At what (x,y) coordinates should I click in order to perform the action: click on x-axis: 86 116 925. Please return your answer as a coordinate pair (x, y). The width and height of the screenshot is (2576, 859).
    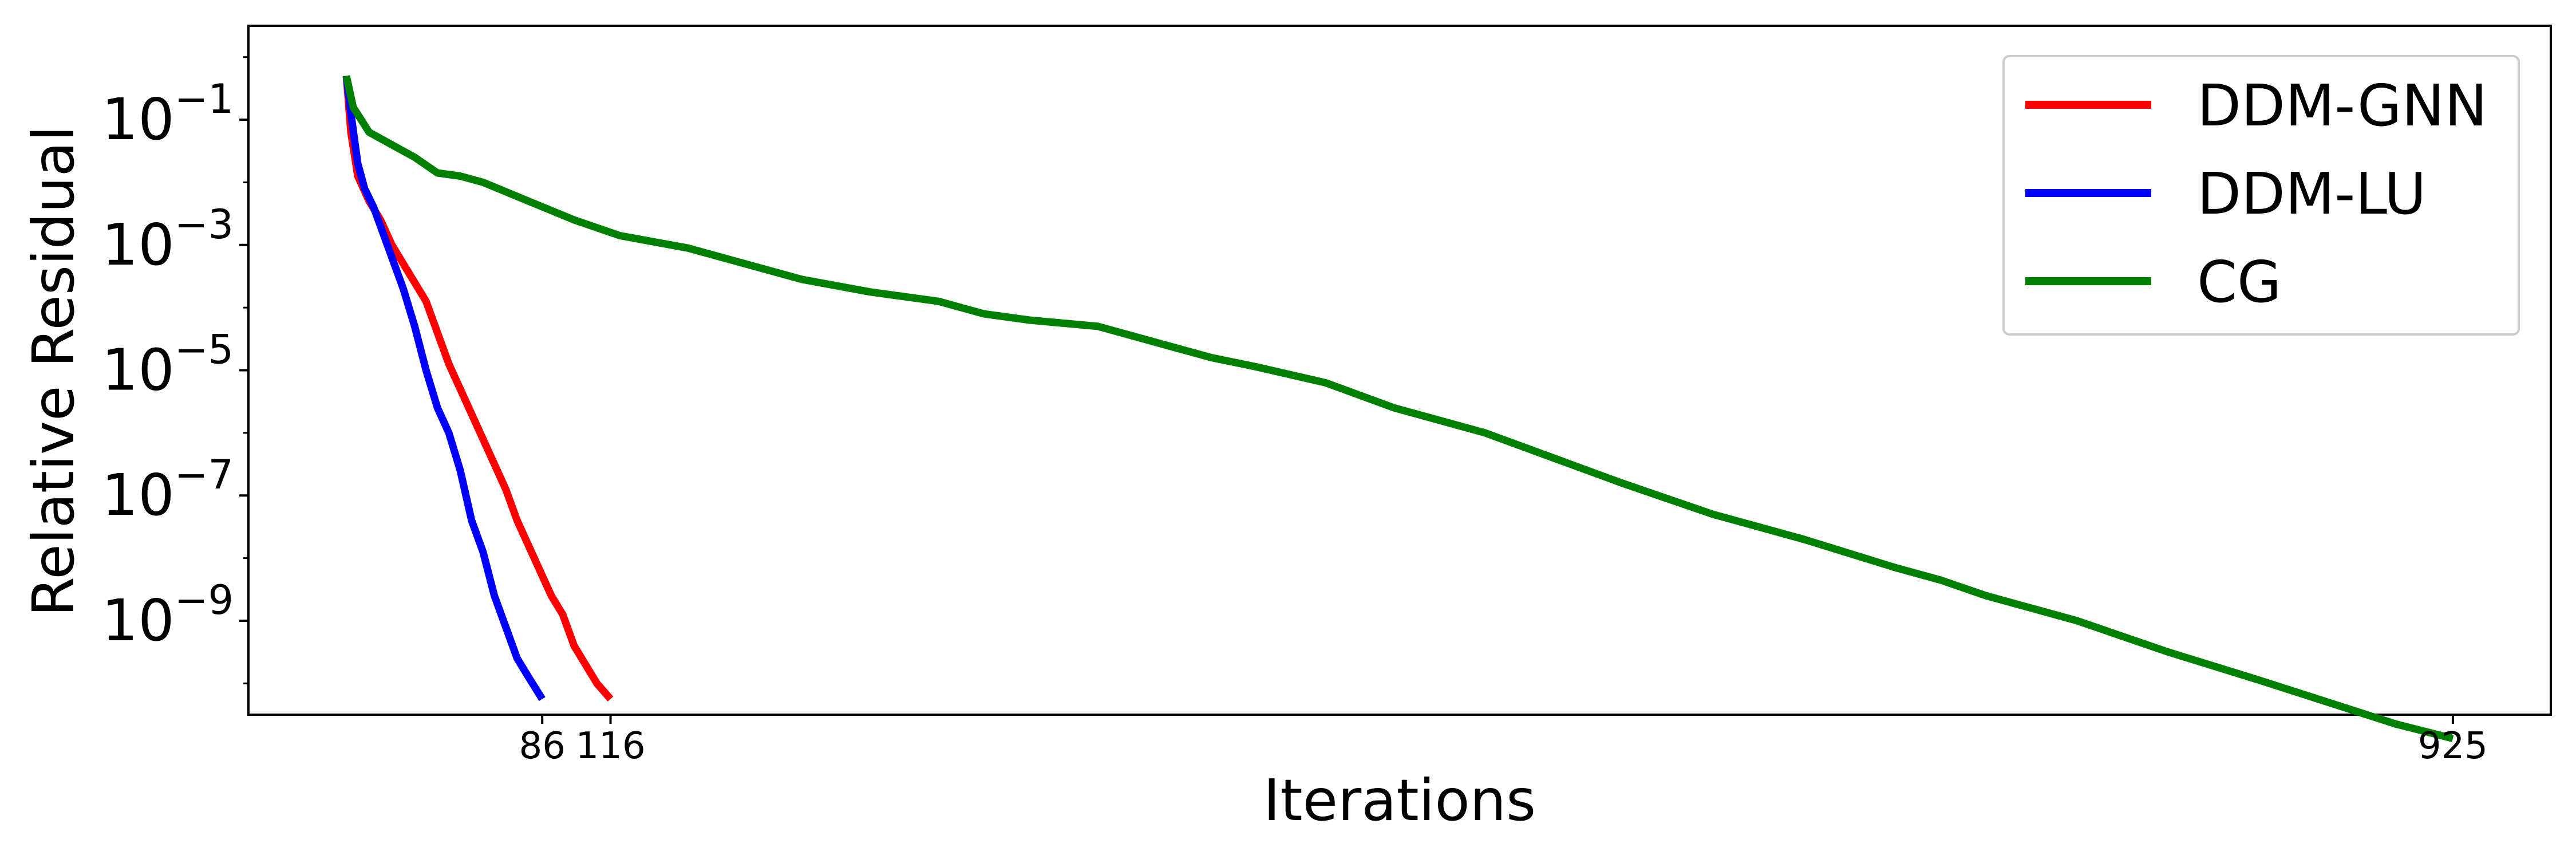
    Looking at the image, I should click on (1503, 741).